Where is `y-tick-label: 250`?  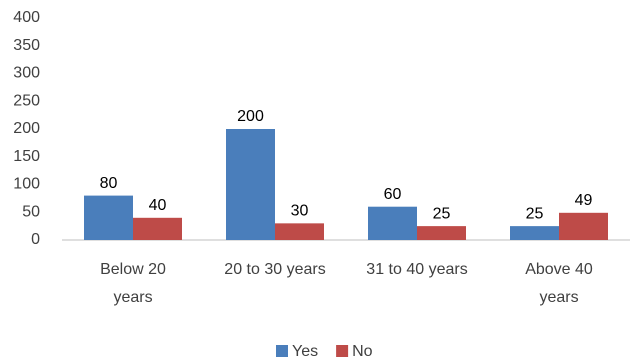 y-tick-label: 250 is located at coordinates (26, 100).